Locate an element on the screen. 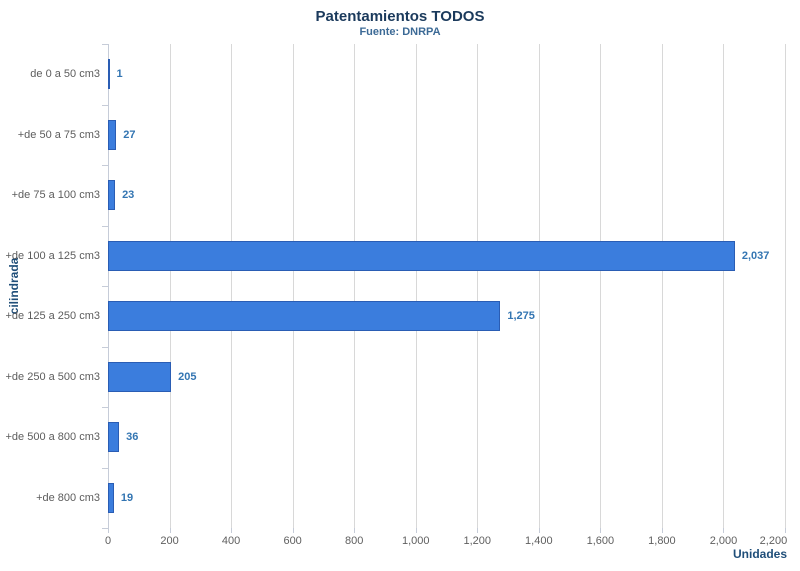  category-label: +de 250 a 500 cm3 is located at coordinates (53, 376).